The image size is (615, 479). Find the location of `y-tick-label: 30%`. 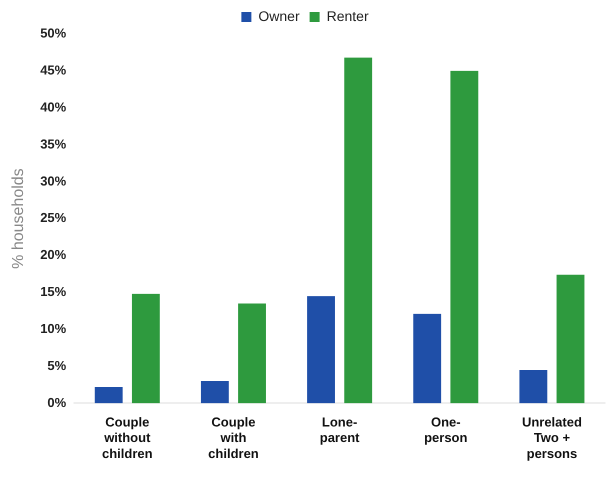

y-tick-label: 30% is located at coordinates (53, 180).